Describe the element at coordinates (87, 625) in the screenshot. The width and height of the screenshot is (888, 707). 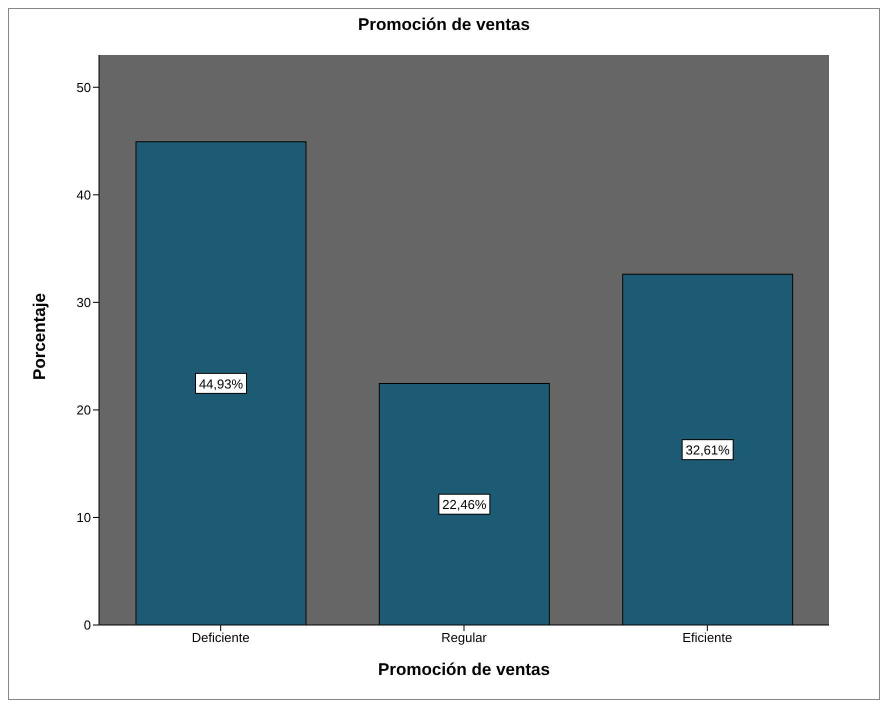
I see `y-tick-label: 0` at that location.